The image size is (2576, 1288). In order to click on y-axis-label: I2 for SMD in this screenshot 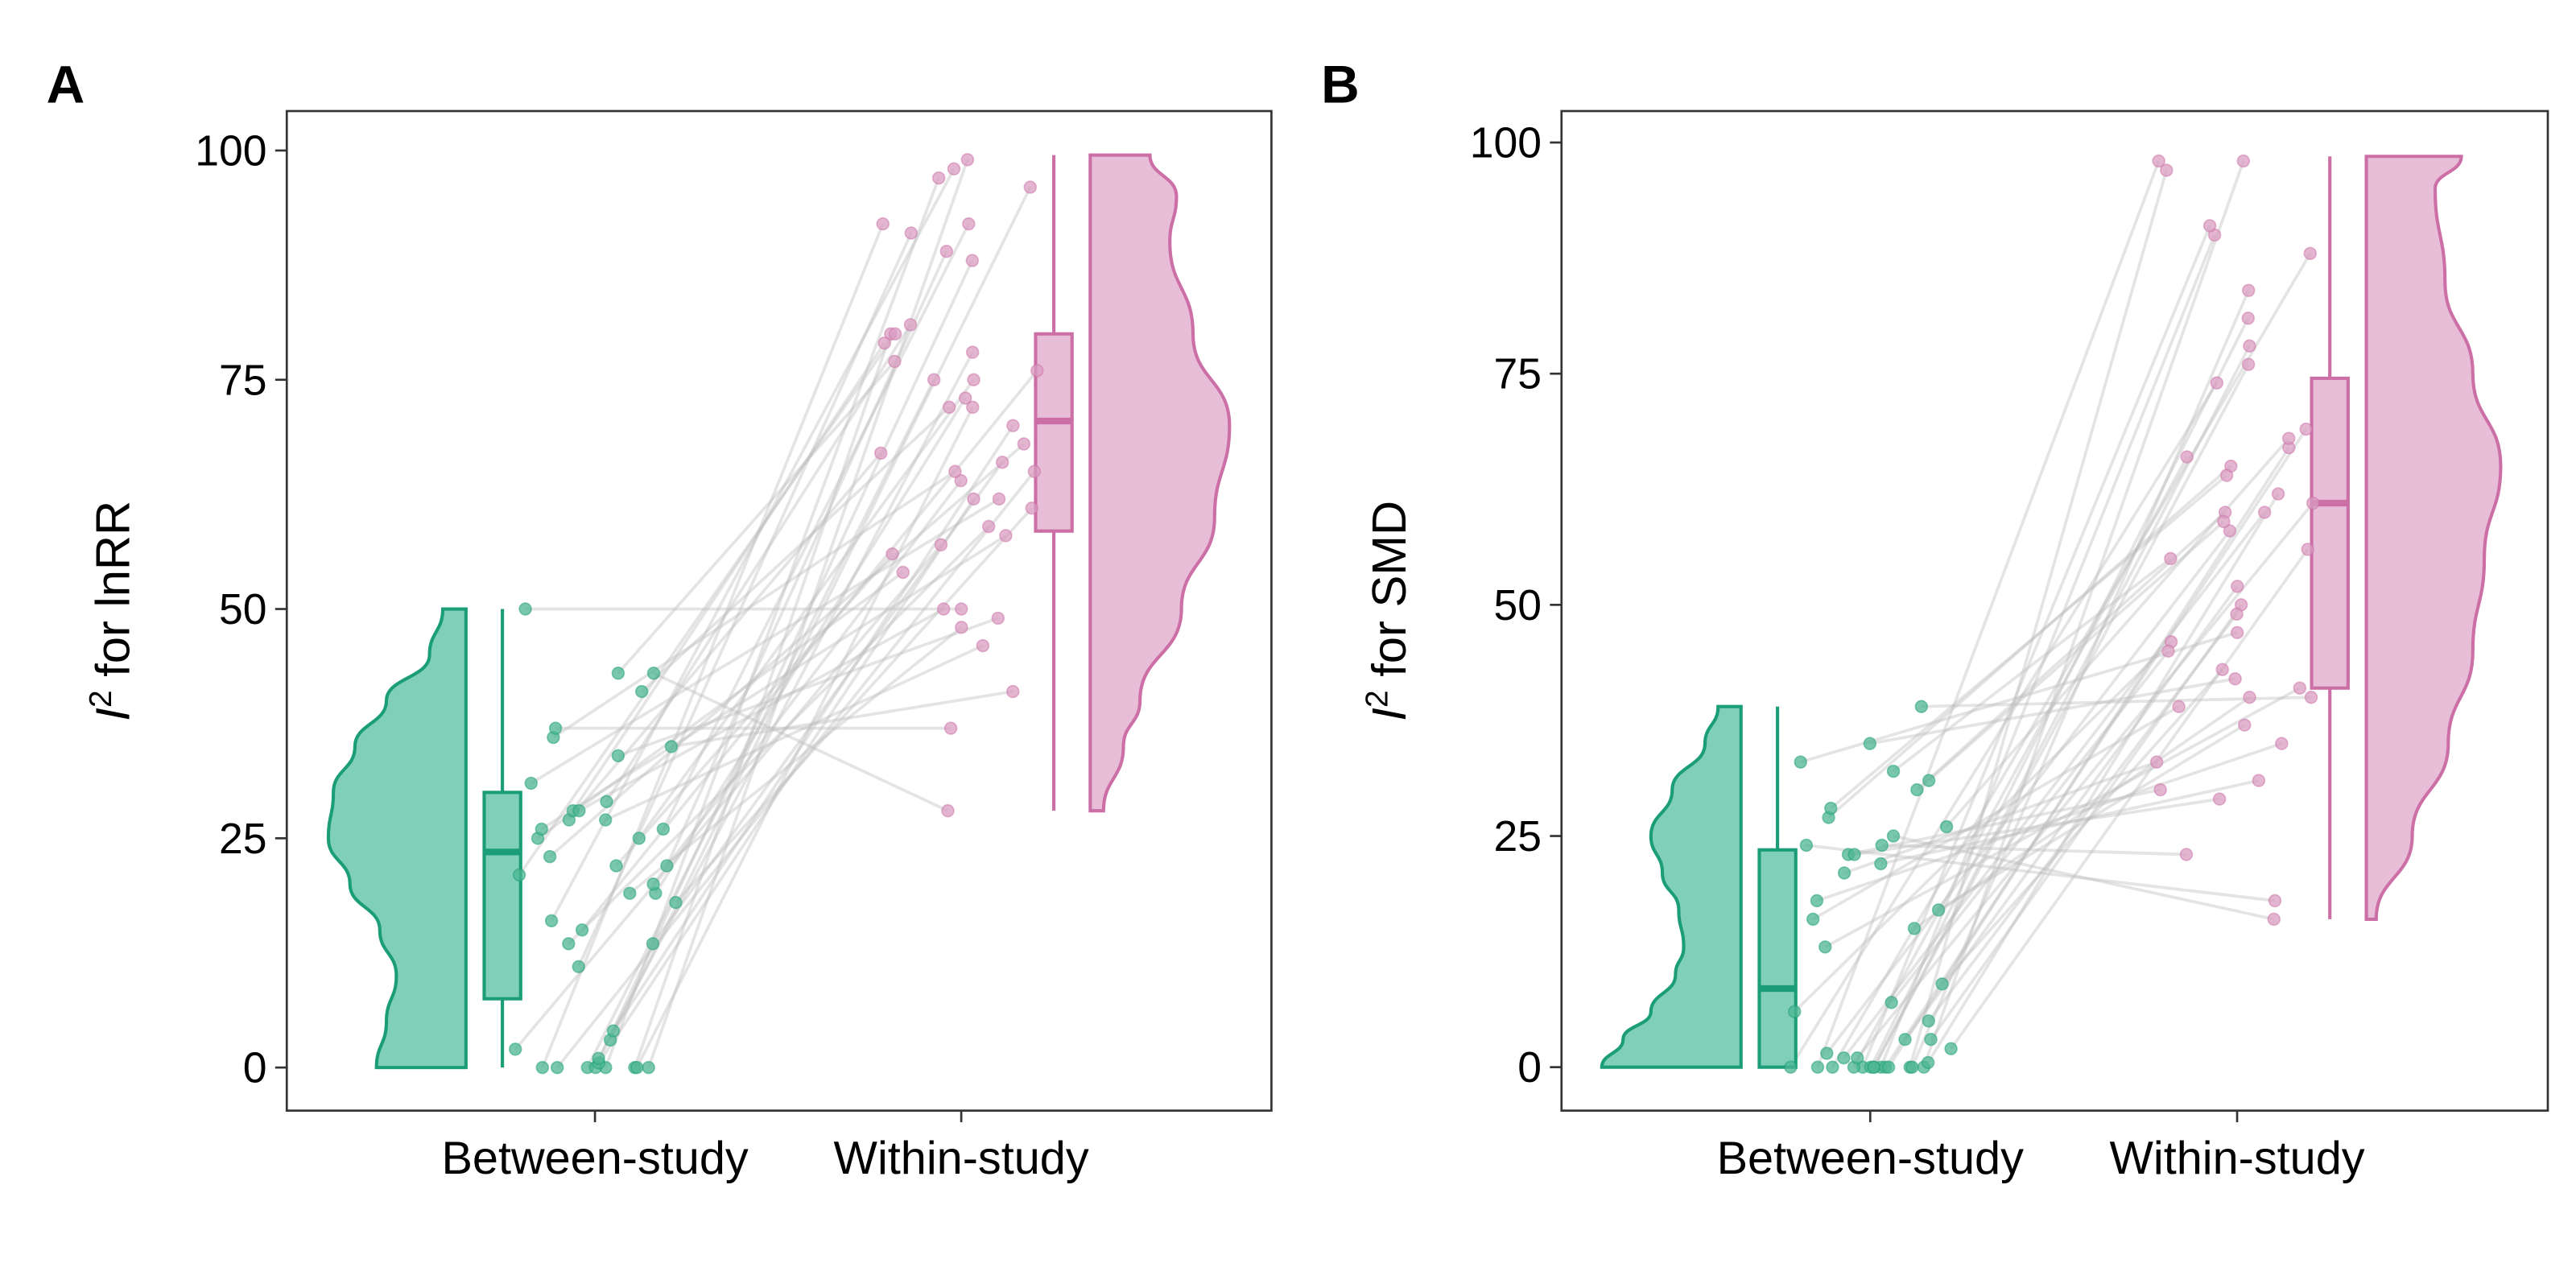, I will do `click(1388, 611)`.